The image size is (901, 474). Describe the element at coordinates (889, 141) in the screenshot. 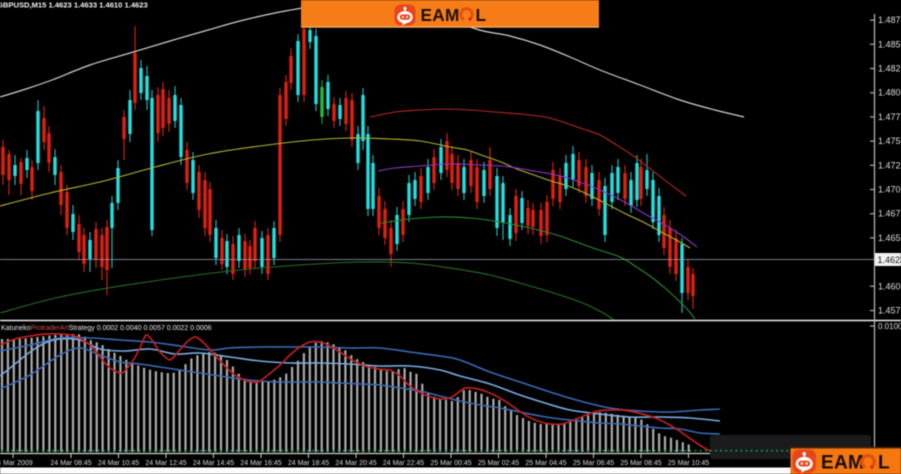

I see `svg-text: 1.4750` at that location.